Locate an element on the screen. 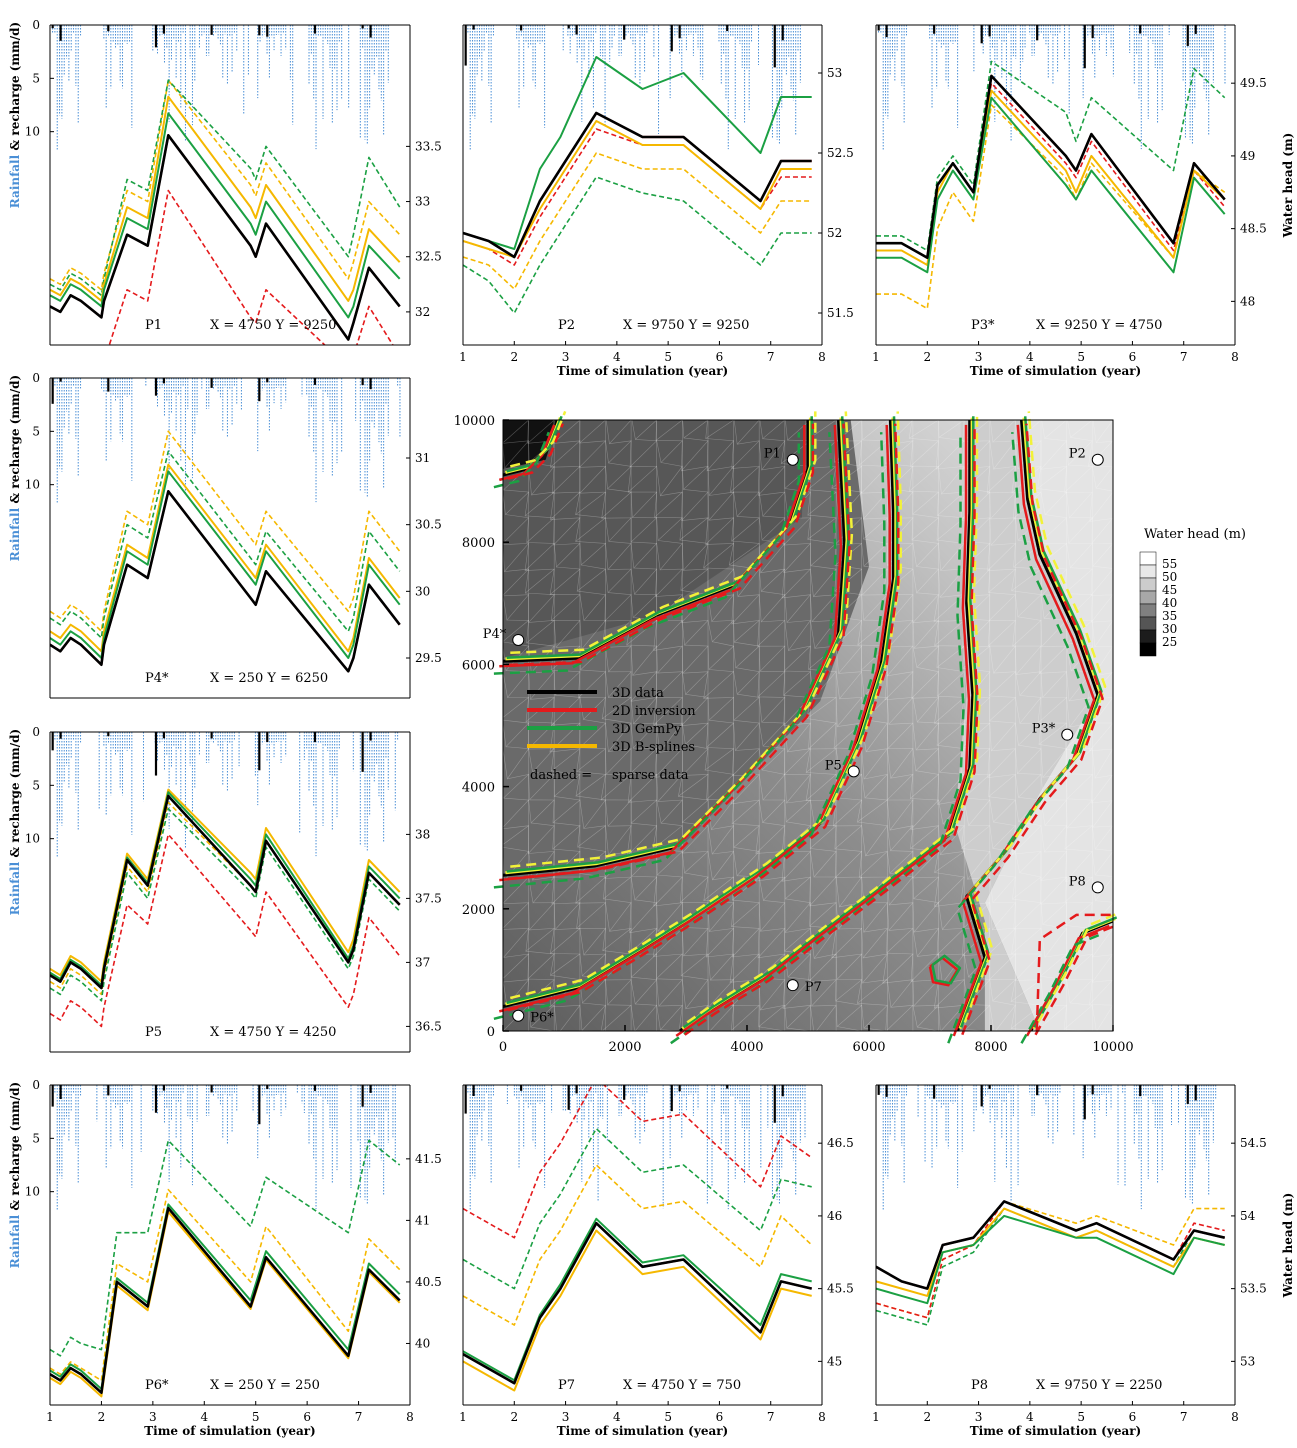  contour-2d-inversion is located at coordinates (694, 718).